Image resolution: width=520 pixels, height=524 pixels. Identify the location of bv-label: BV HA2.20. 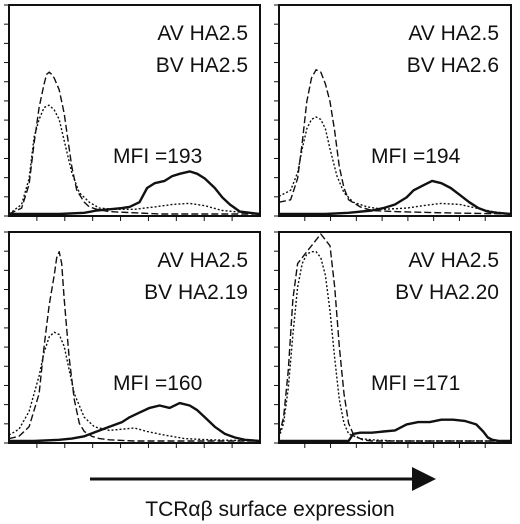
(447, 292).